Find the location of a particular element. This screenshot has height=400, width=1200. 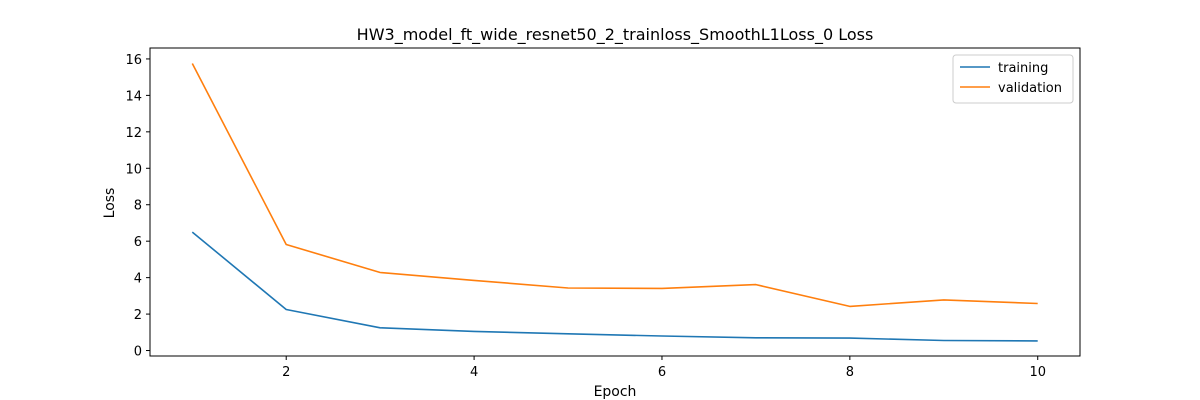

y-tick-label: 8 is located at coordinates (138, 206).